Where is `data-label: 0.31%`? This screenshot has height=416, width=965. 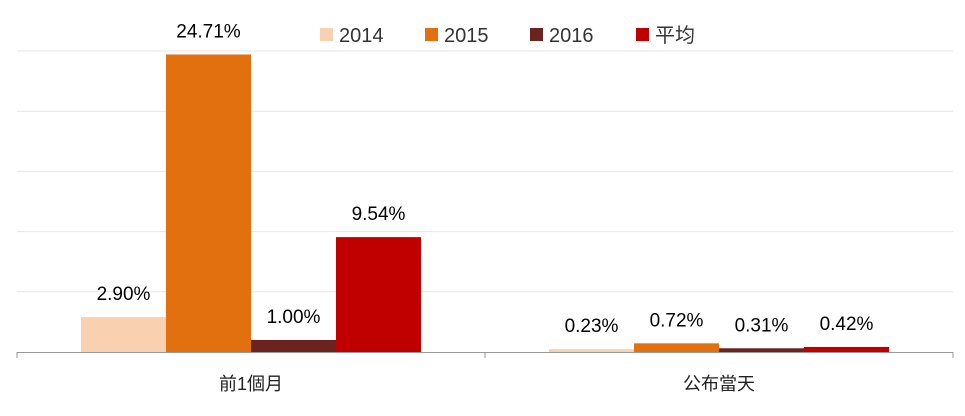
data-label: 0.31% is located at coordinates (762, 325).